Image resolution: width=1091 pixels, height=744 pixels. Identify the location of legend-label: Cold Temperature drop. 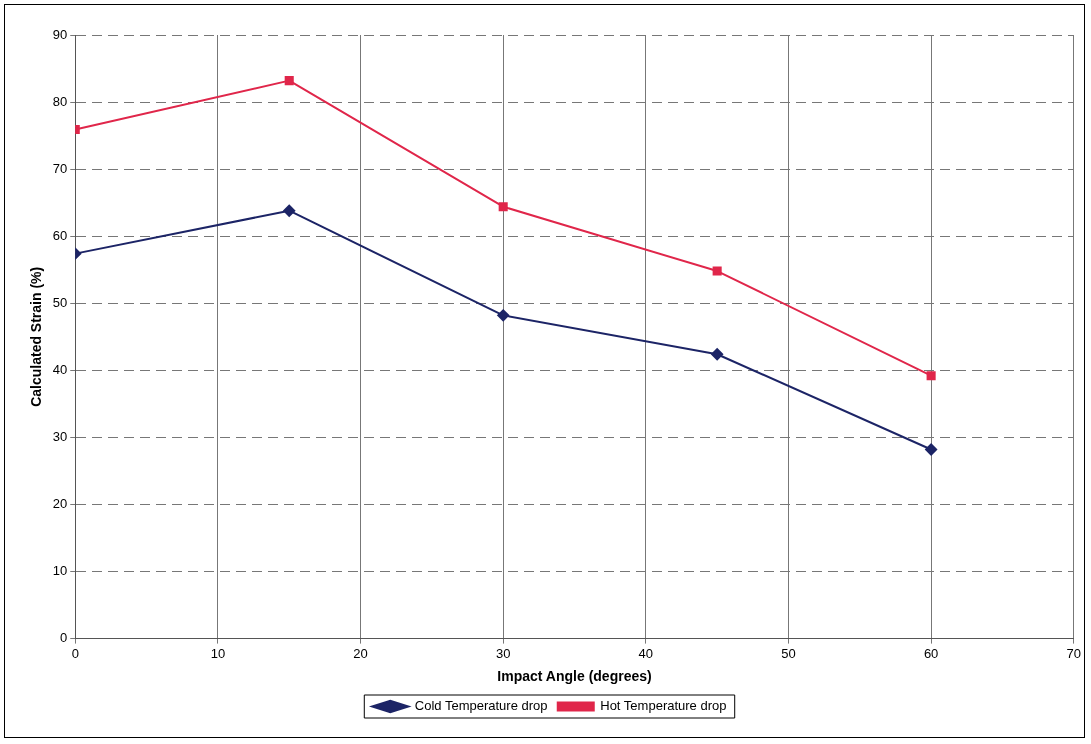
(481, 706).